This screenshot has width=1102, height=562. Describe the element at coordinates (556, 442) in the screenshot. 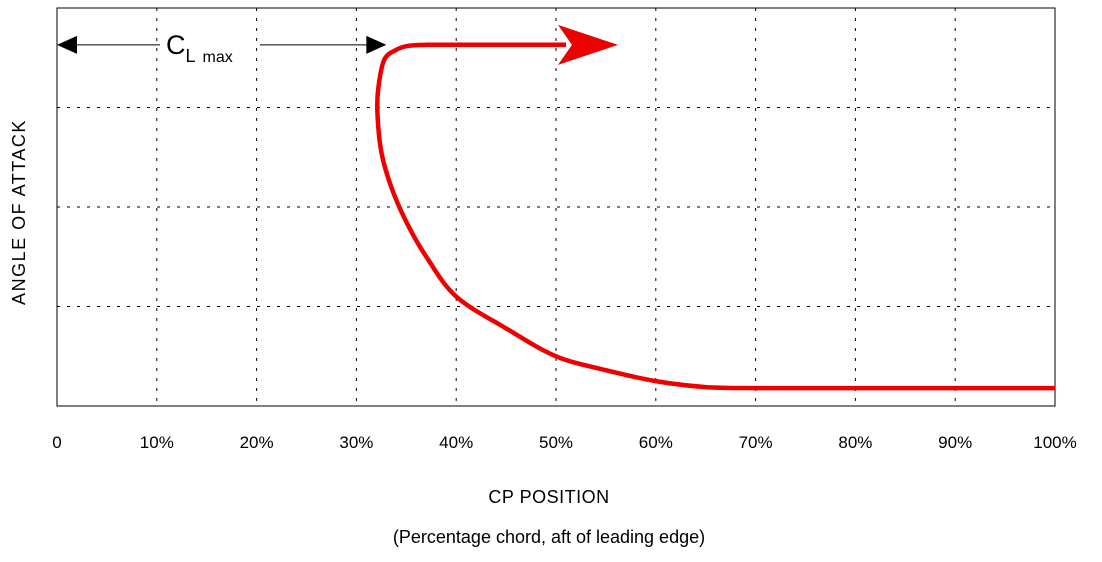

I see `x-tick-label: 50%` at that location.